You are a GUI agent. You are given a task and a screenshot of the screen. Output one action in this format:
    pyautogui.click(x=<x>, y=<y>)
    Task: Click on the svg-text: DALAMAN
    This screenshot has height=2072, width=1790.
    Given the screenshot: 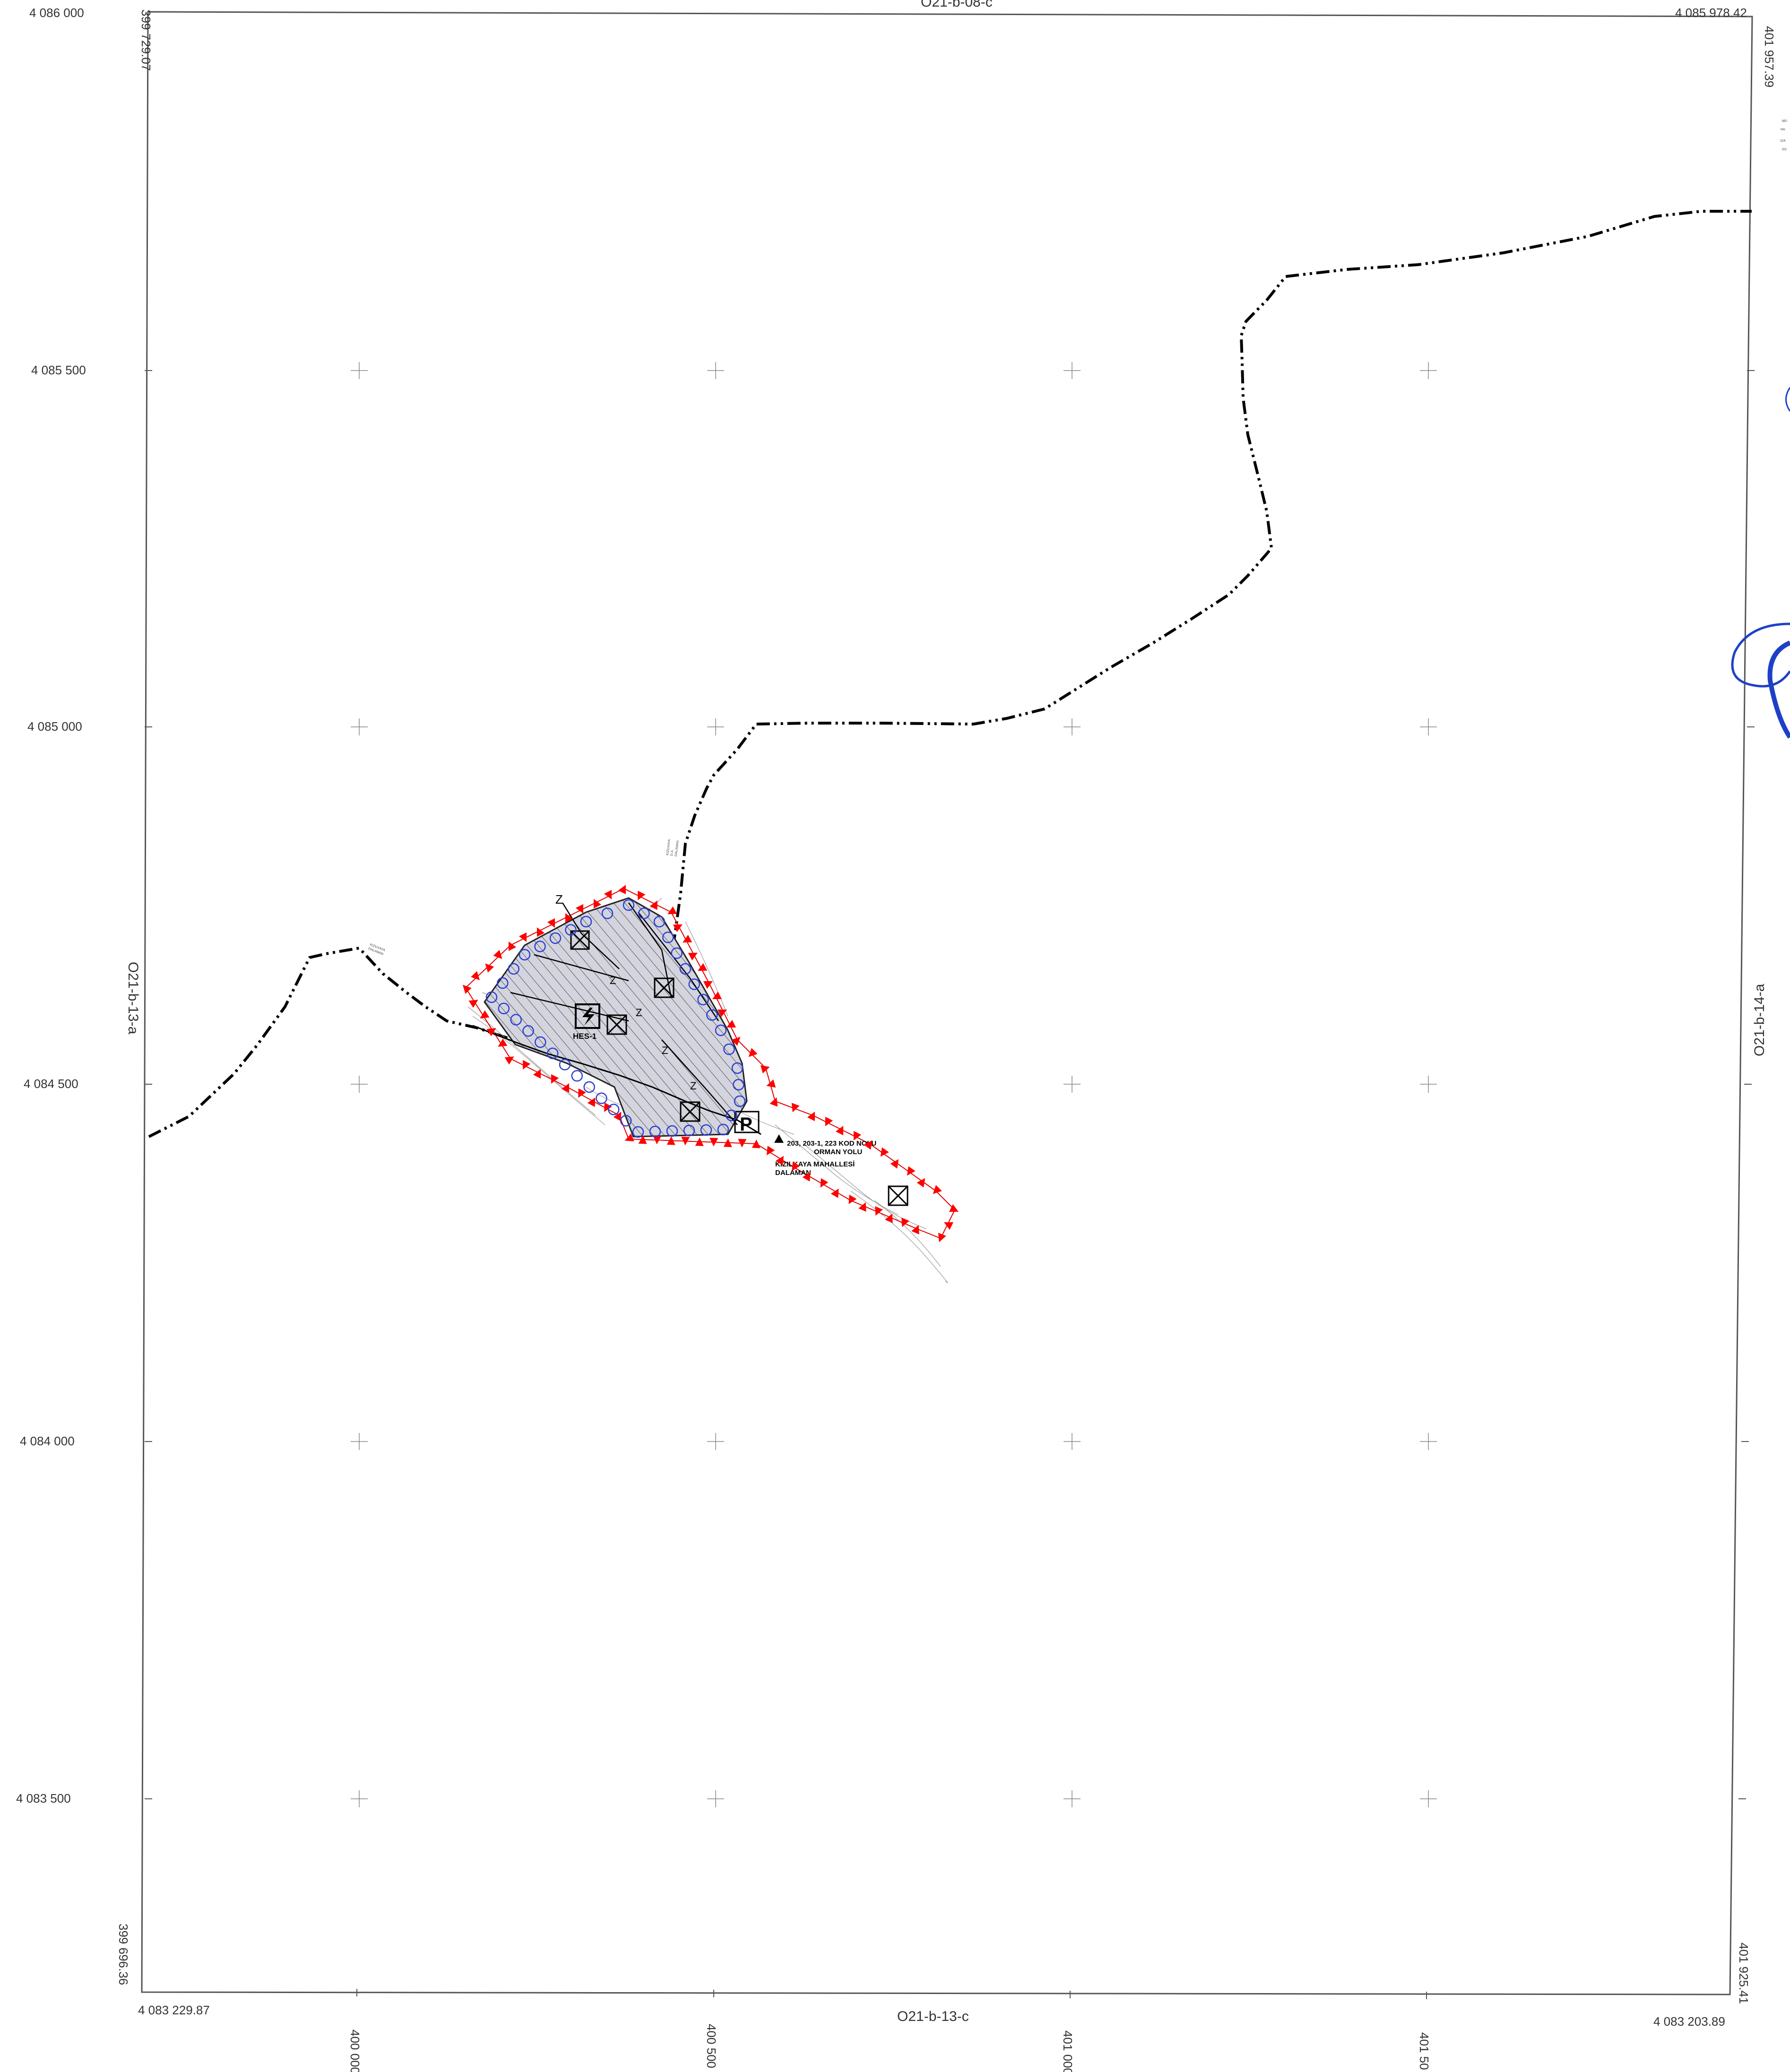 What is the action you would take?
    pyautogui.click(x=677, y=848)
    